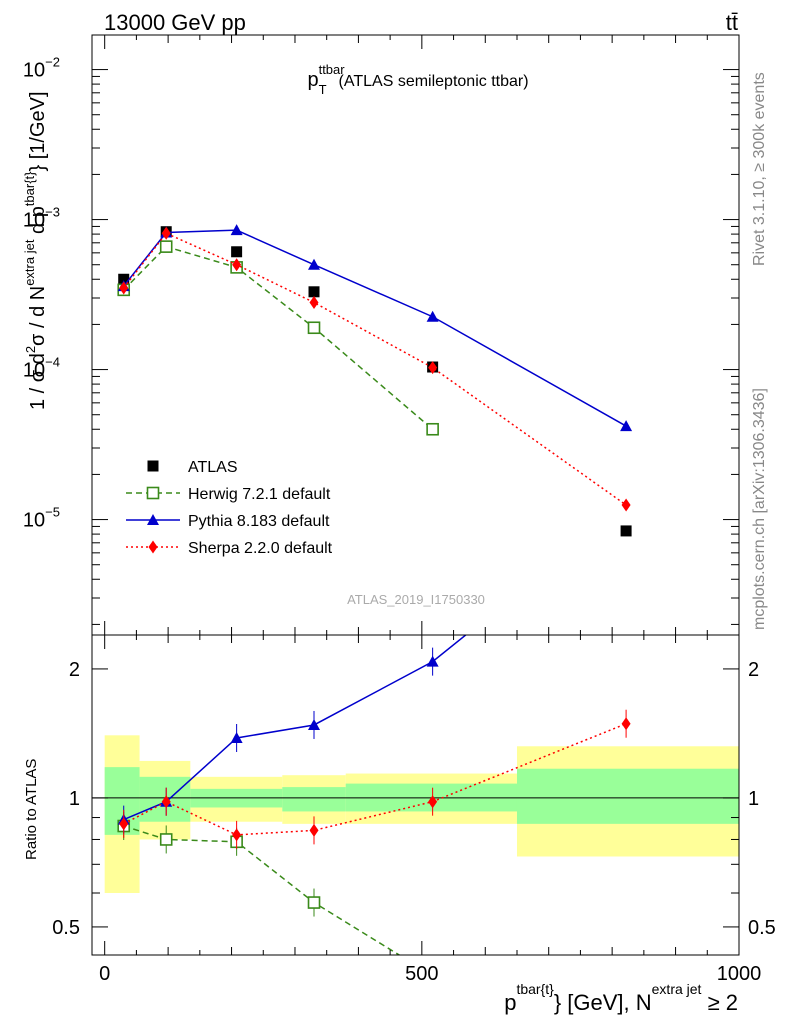 The image size is (786, 1024). What do you see at coordinates (153, 547) in the screenshot?
I see `legend-marker-sherpa` at bounding box center [153, 547].